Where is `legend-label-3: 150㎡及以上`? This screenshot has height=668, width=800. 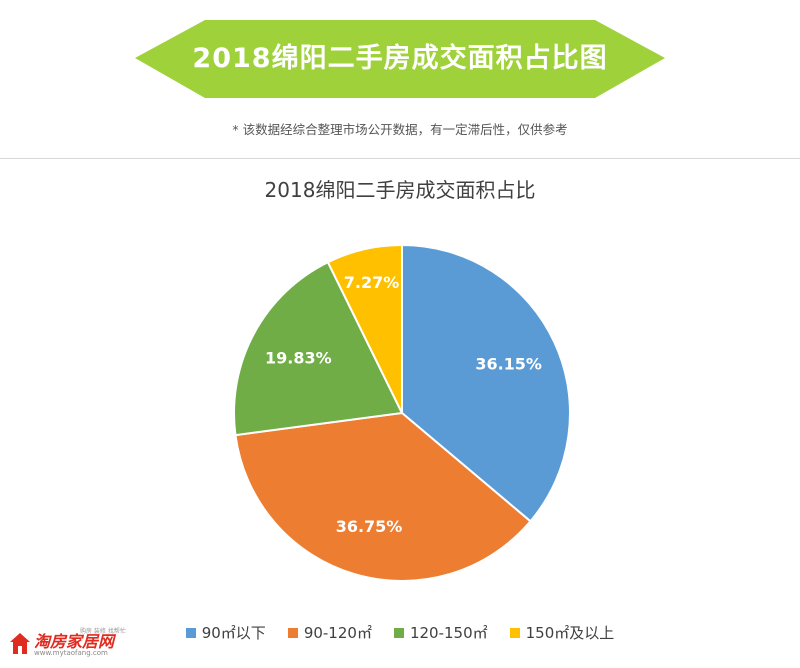 legend-label-3: 150㎡及以上 is located at coordinates (570, 633).